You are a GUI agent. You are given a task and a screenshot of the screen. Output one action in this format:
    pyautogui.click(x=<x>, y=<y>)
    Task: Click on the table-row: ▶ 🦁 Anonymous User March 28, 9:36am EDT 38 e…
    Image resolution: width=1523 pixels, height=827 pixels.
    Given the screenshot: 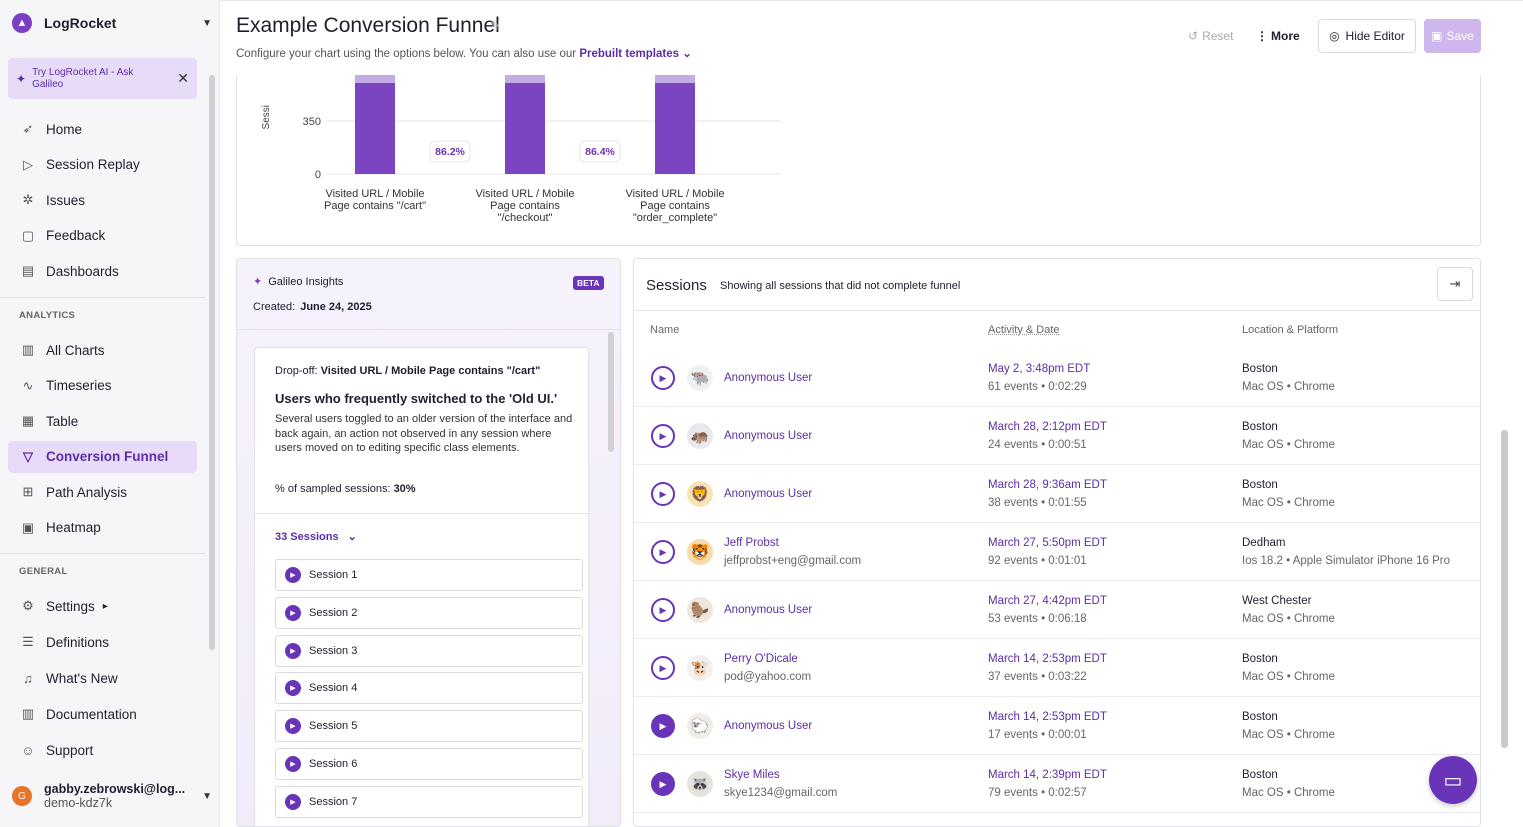 What is the action you would take?
    pyautogui.click(x=1057, y=494)
    